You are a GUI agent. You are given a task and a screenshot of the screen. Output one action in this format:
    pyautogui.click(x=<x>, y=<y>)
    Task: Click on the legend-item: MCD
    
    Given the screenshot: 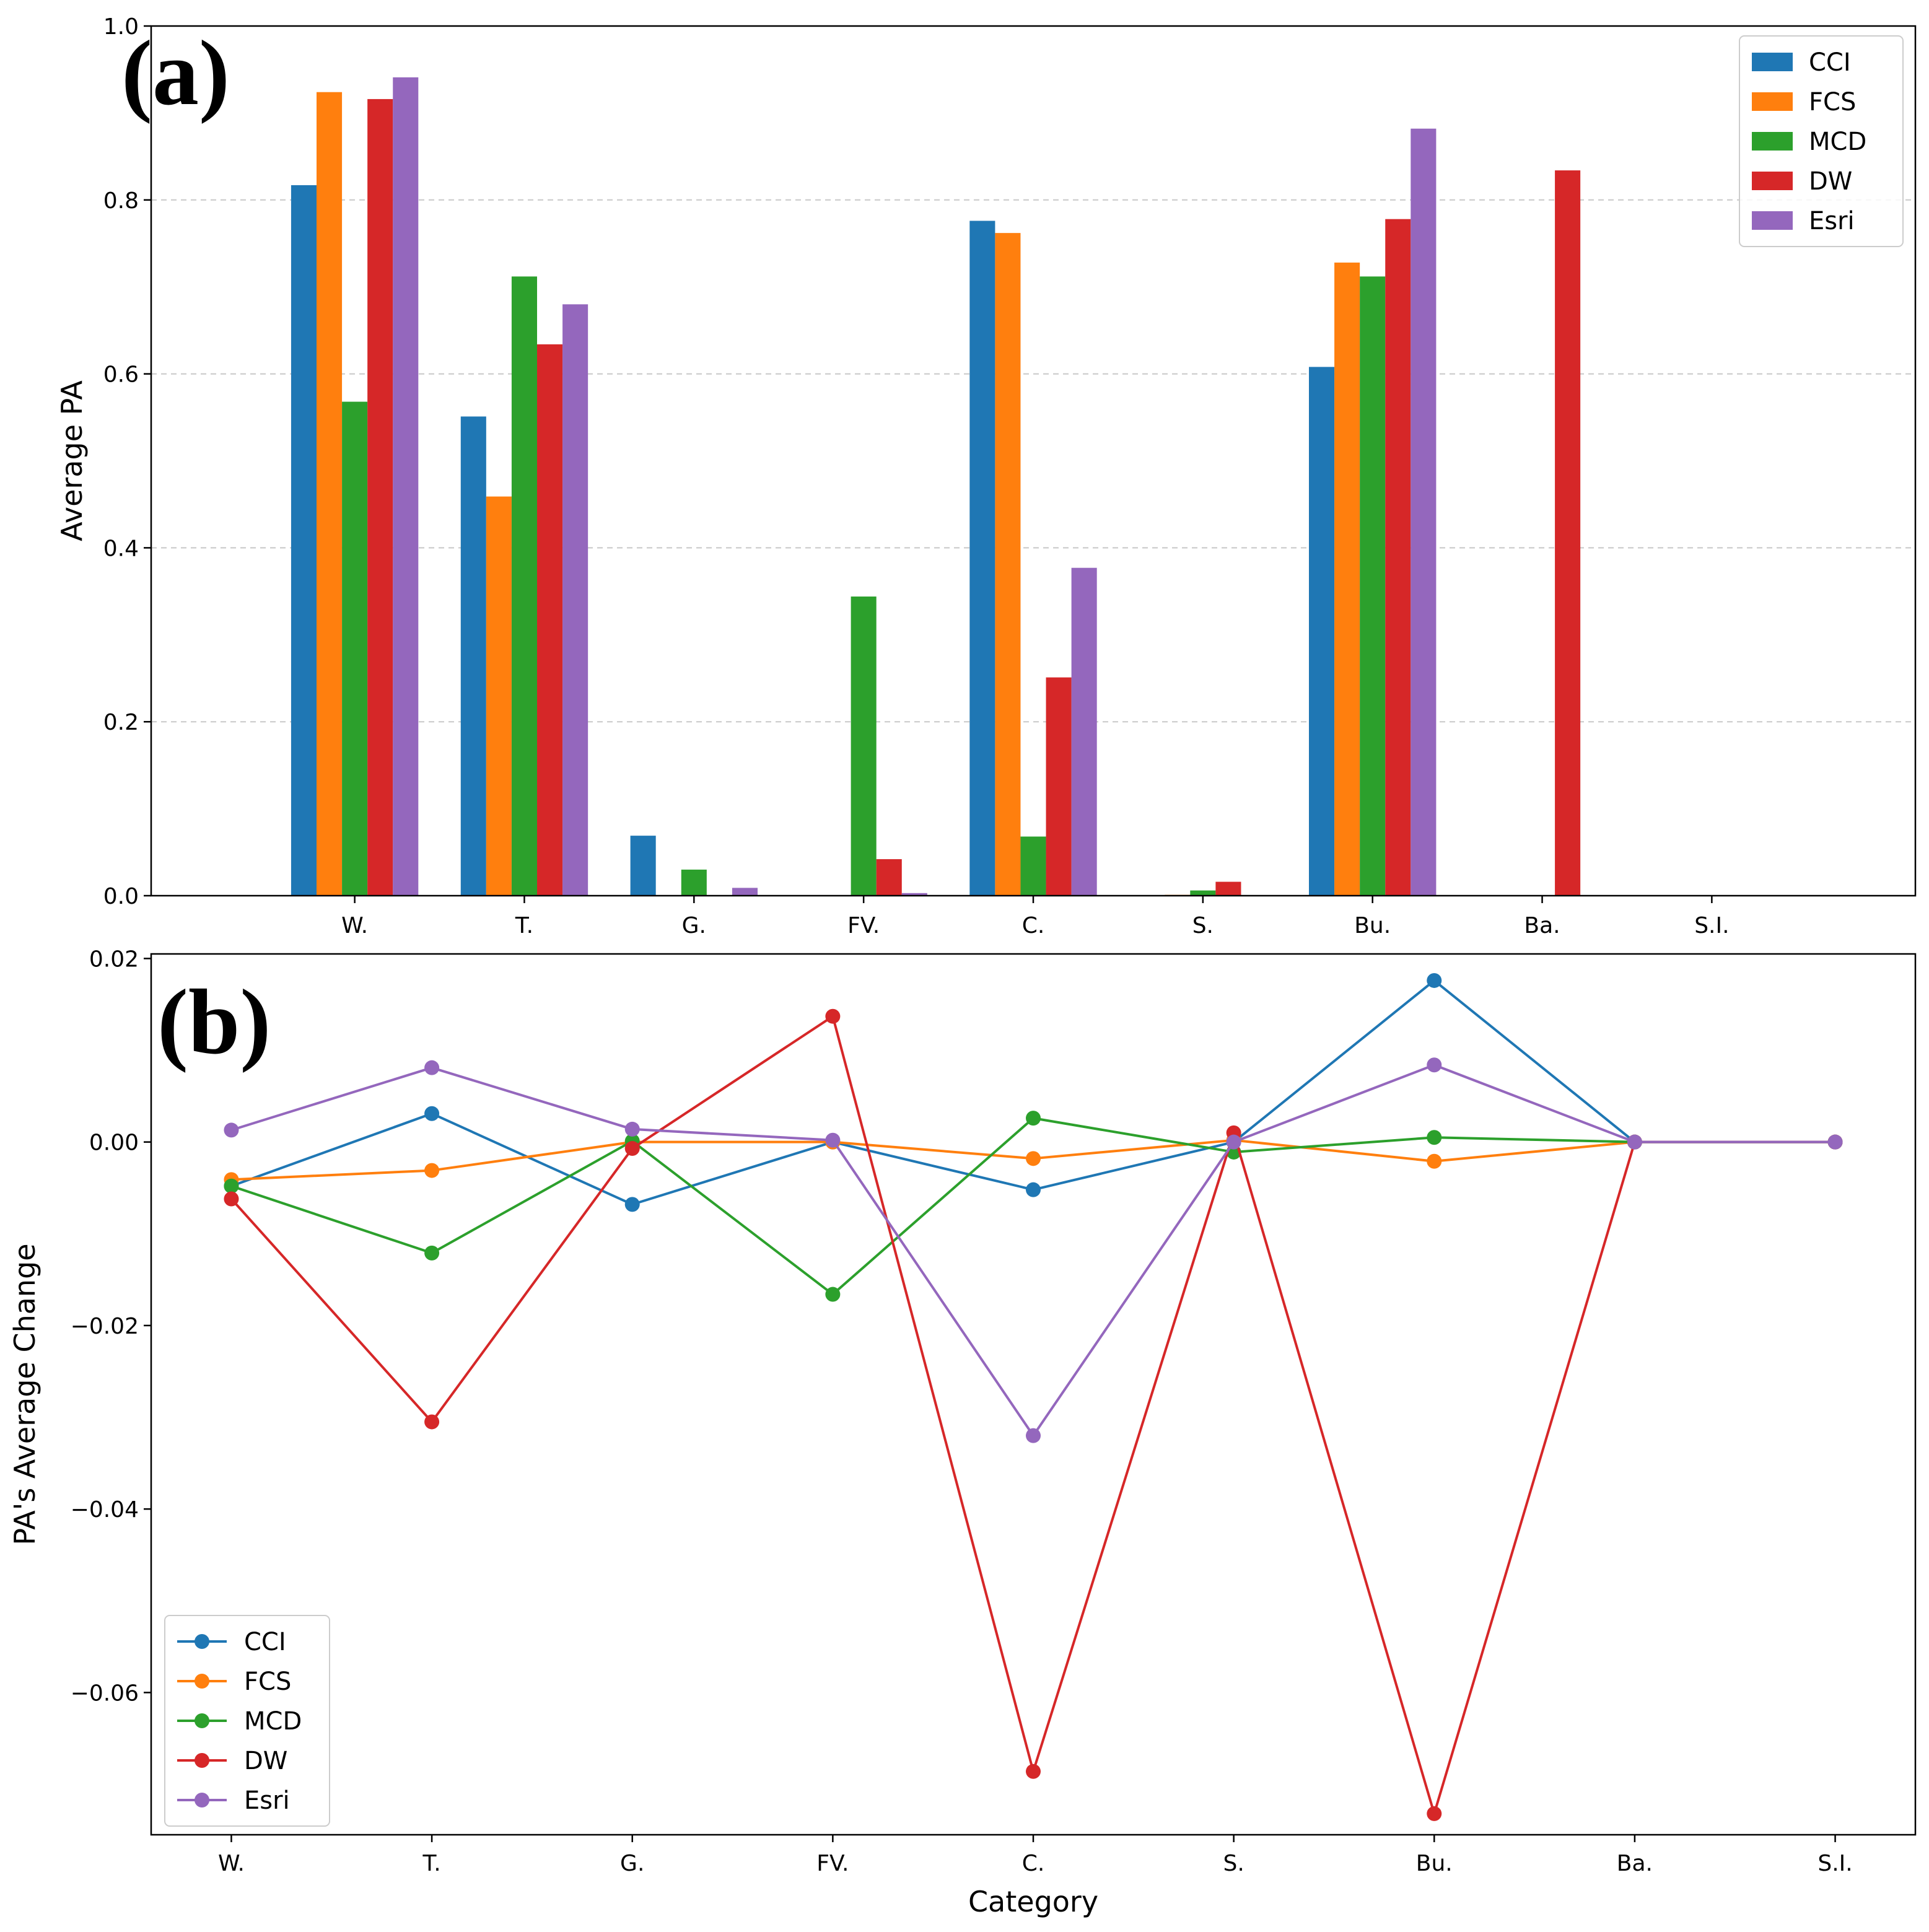 What is the action you would take?
    pyautogui.click(x=1809, y=142)
    